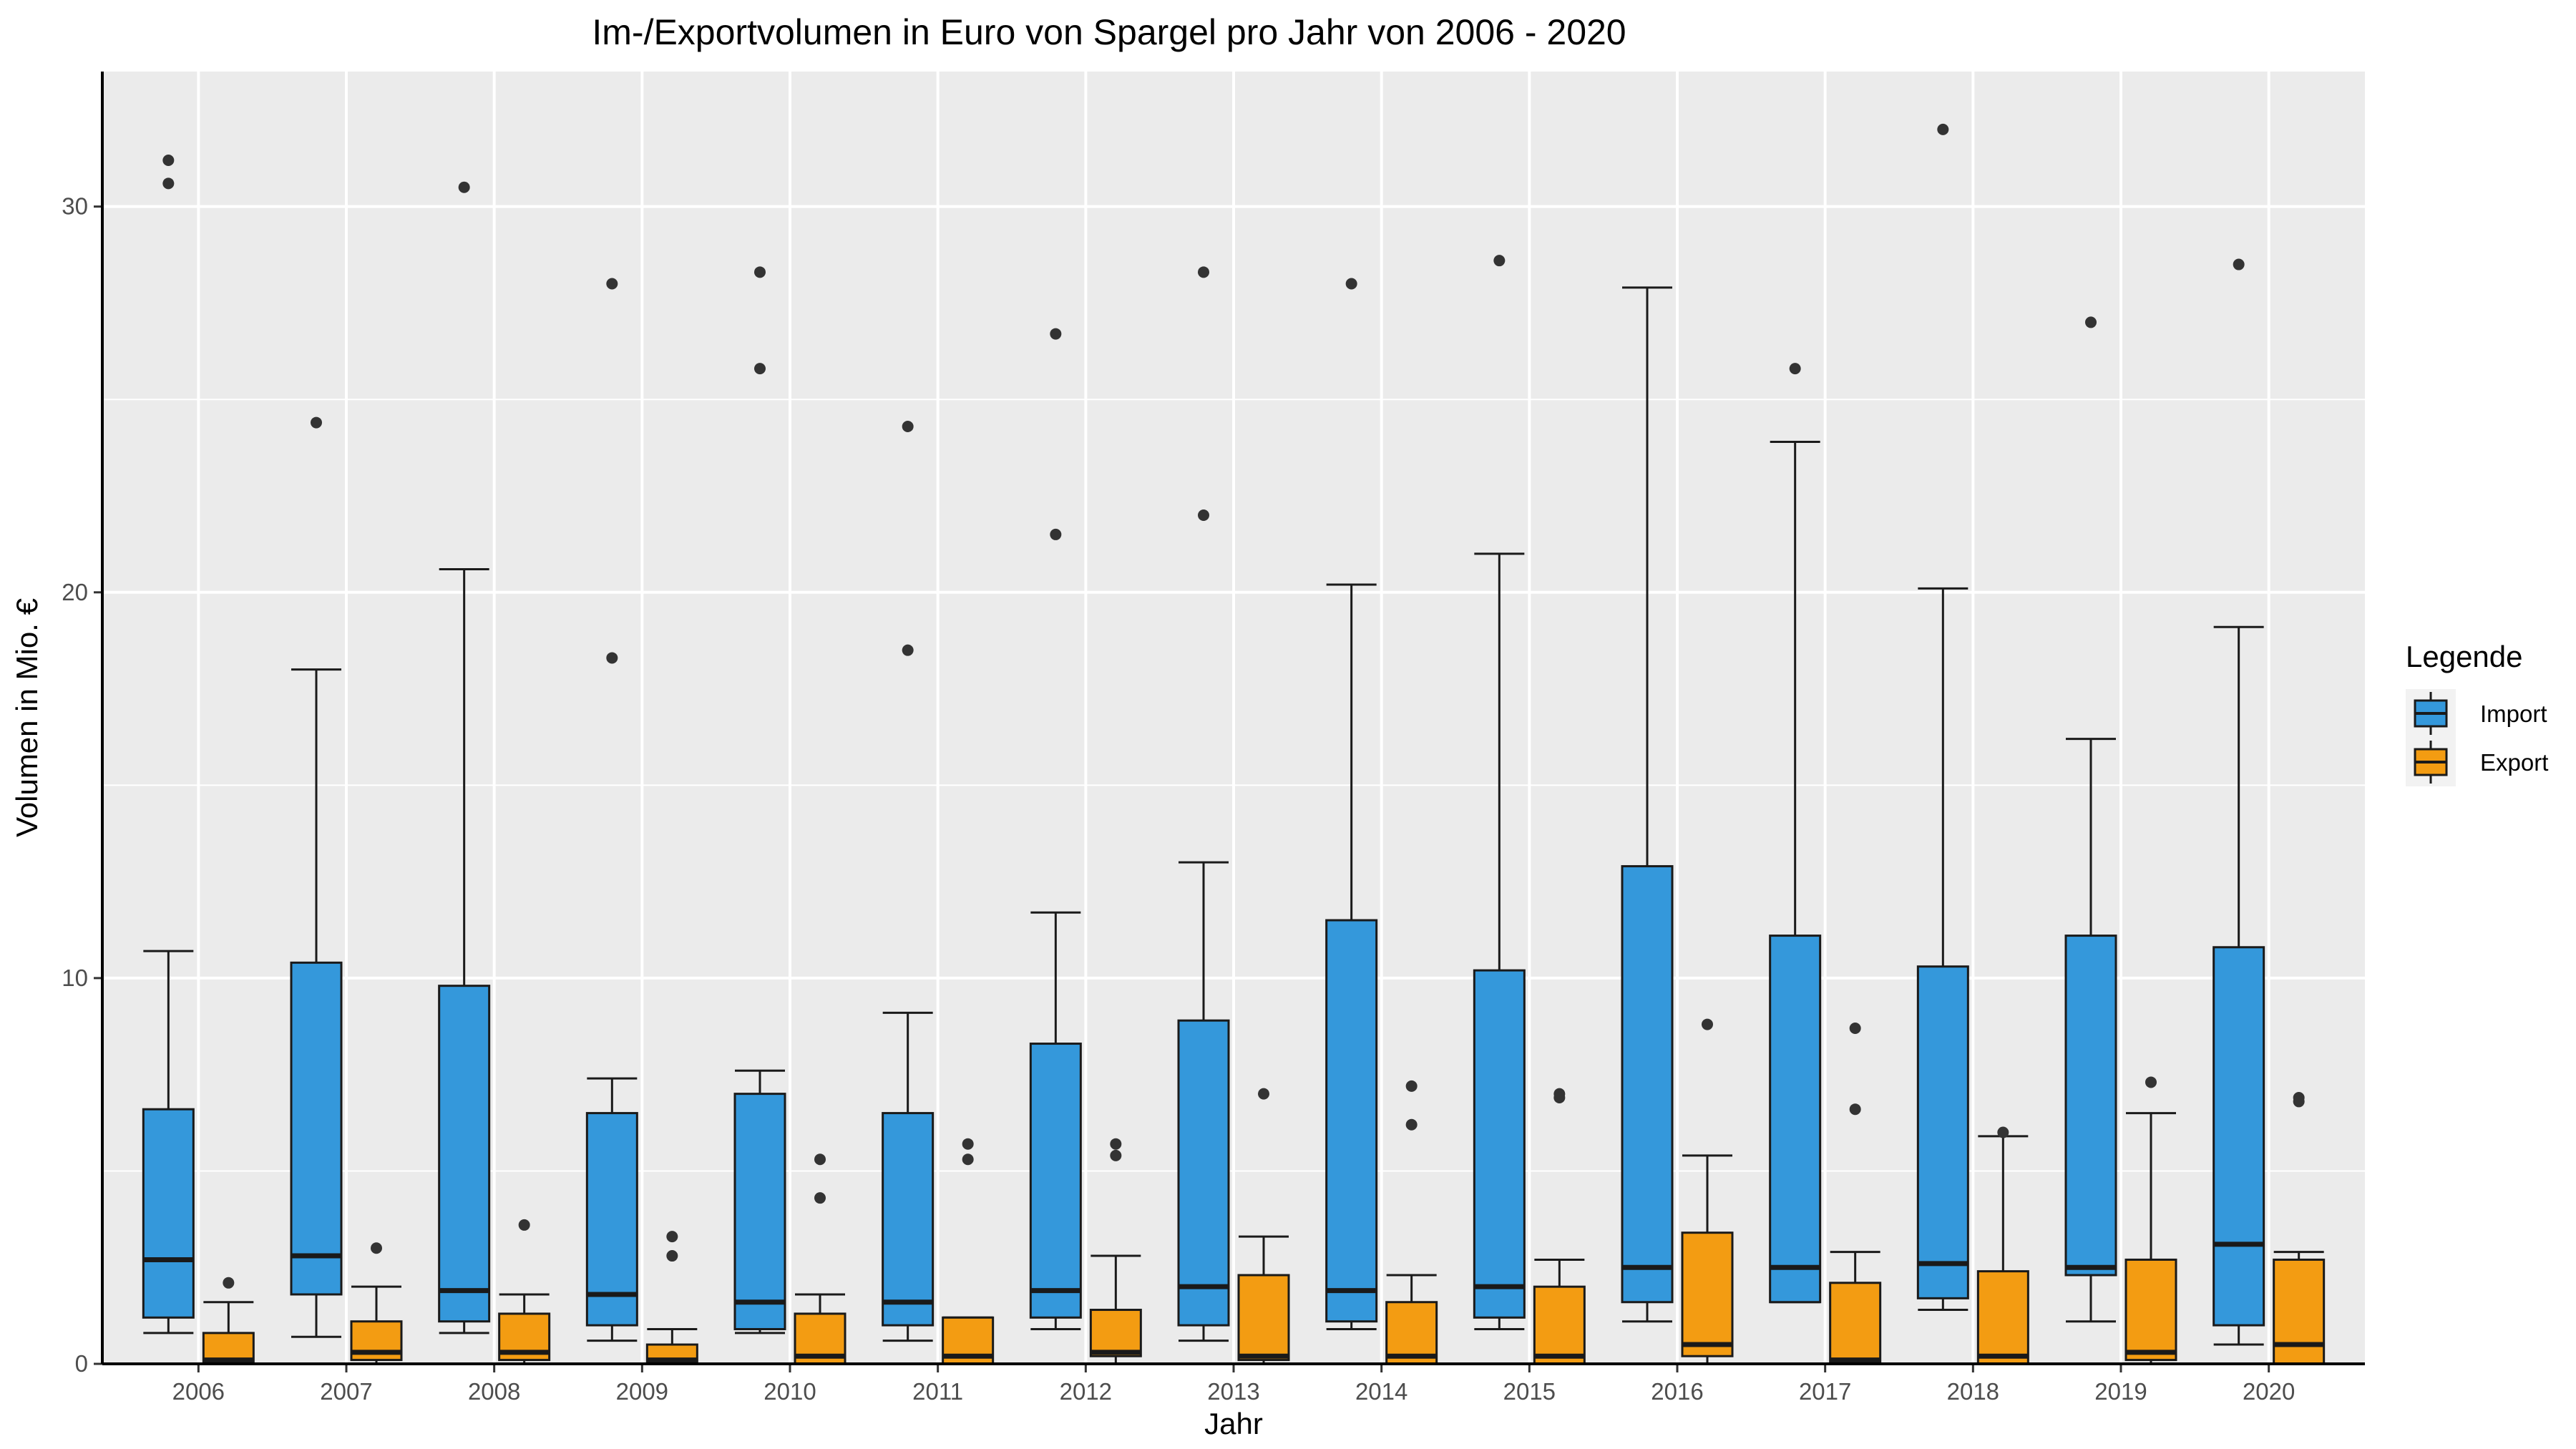 The height and width of the screenshot is (1449, 2576). I want to click on x-tick-label: 2019, so click(2120, 1391).